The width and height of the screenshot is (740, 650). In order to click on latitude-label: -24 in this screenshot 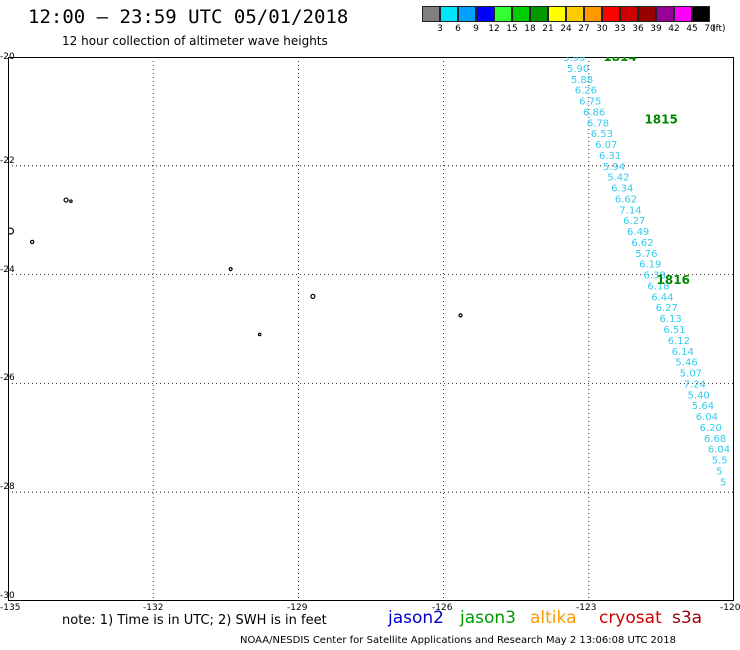, I will do `click(7, 270)`.